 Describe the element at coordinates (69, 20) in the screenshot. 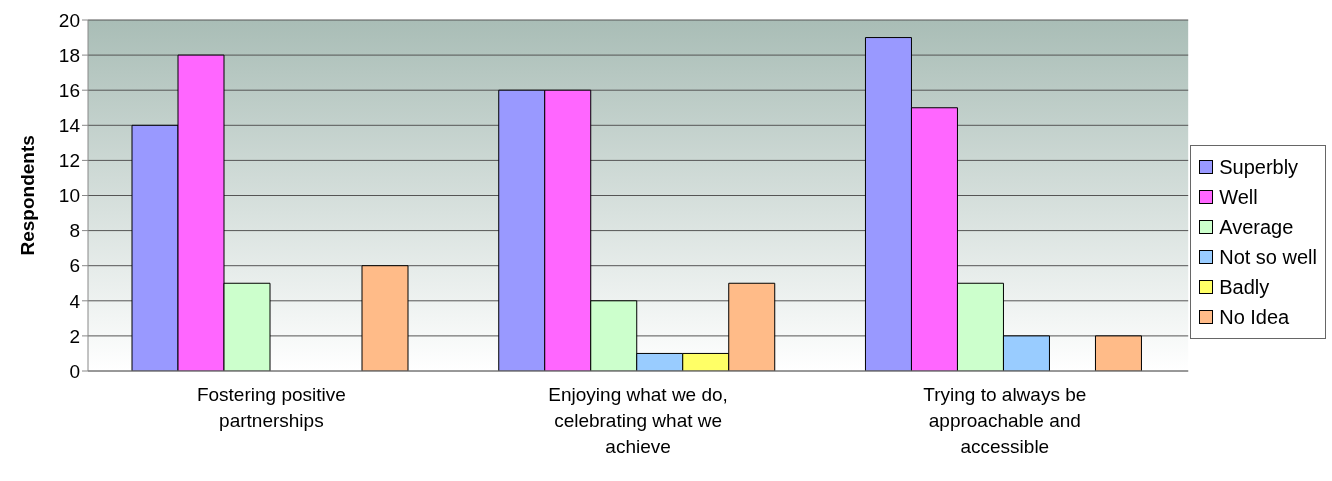

I see `y-tick-label: 20` at that location.